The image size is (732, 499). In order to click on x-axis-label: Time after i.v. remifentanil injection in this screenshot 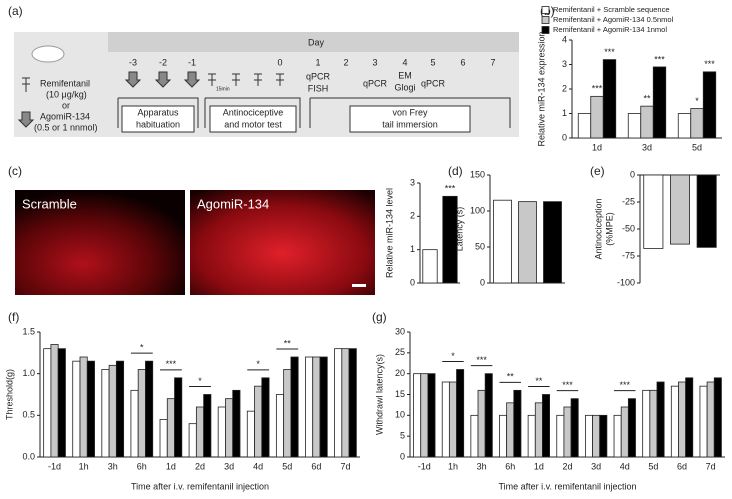, I will do `click(200, 486)`.